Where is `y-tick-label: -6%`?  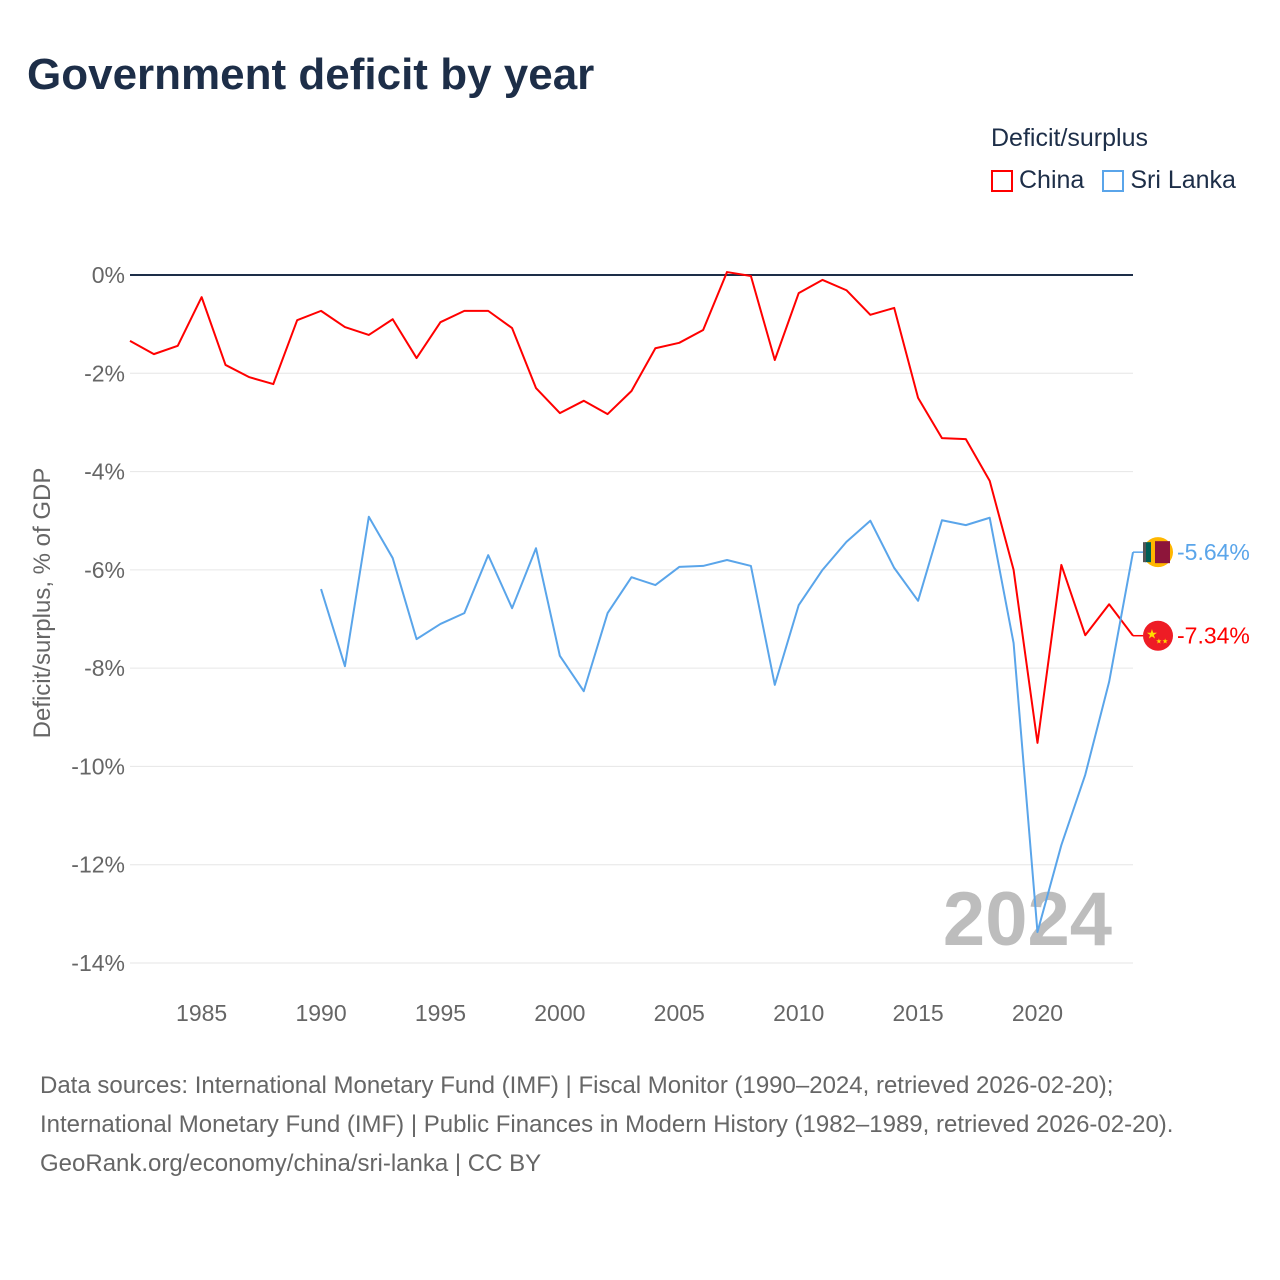
y-tick-label: -6% is located at coordinates (104, 570).